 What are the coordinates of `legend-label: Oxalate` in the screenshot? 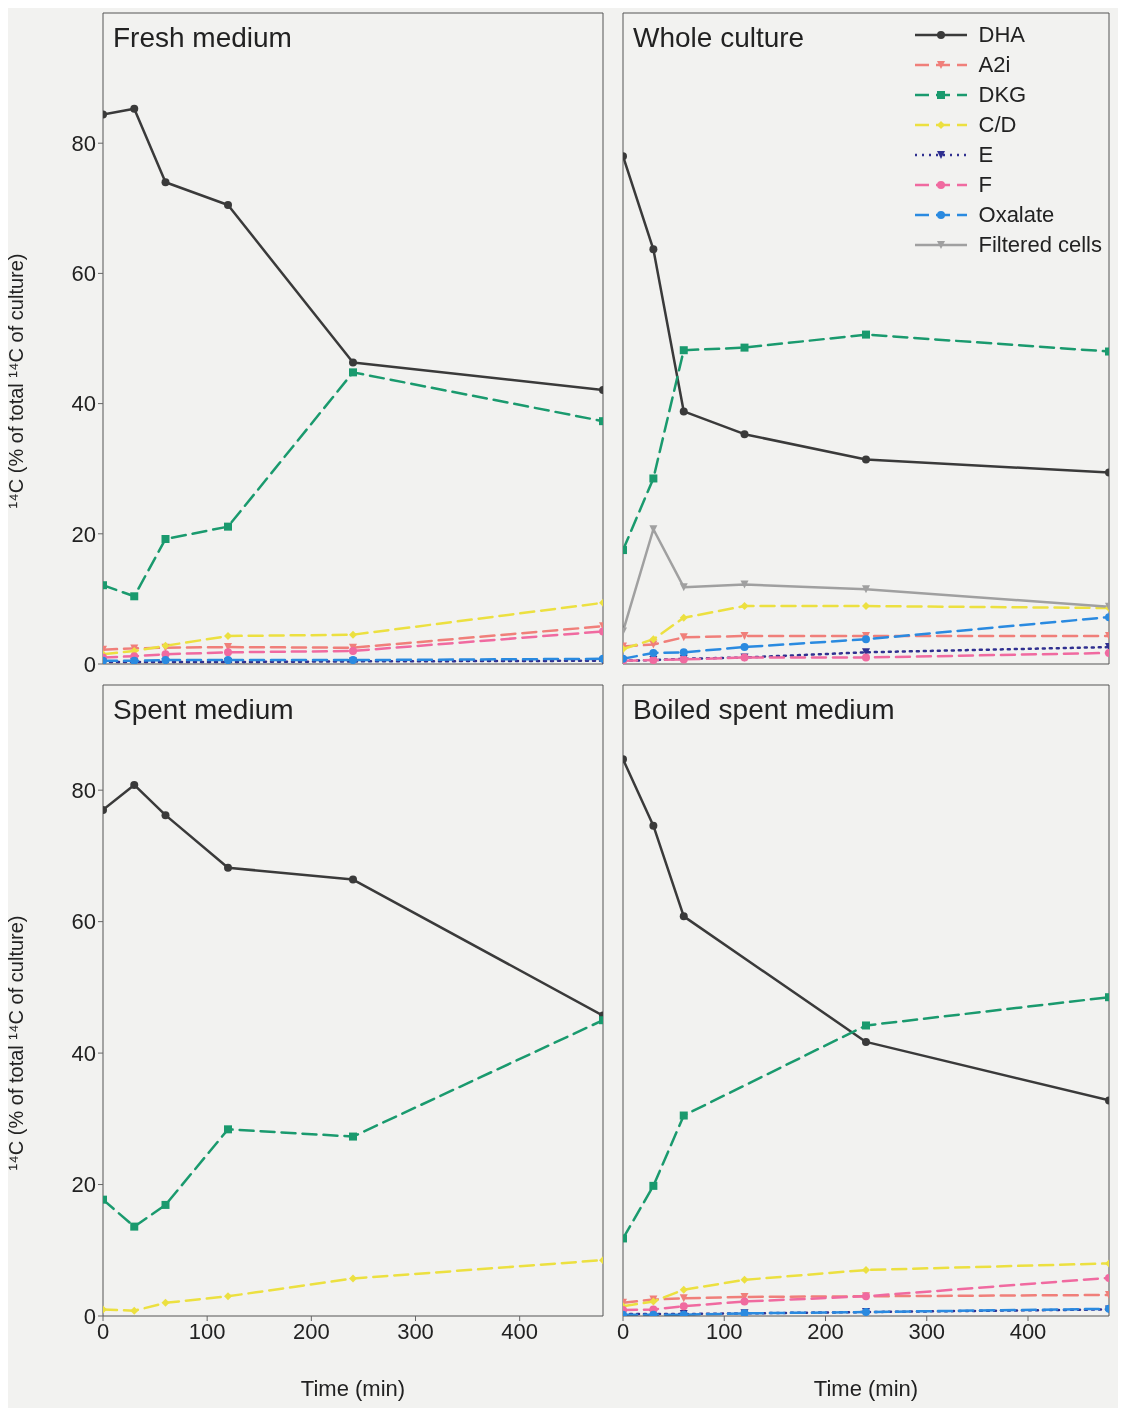 It's located at (1016, 215).